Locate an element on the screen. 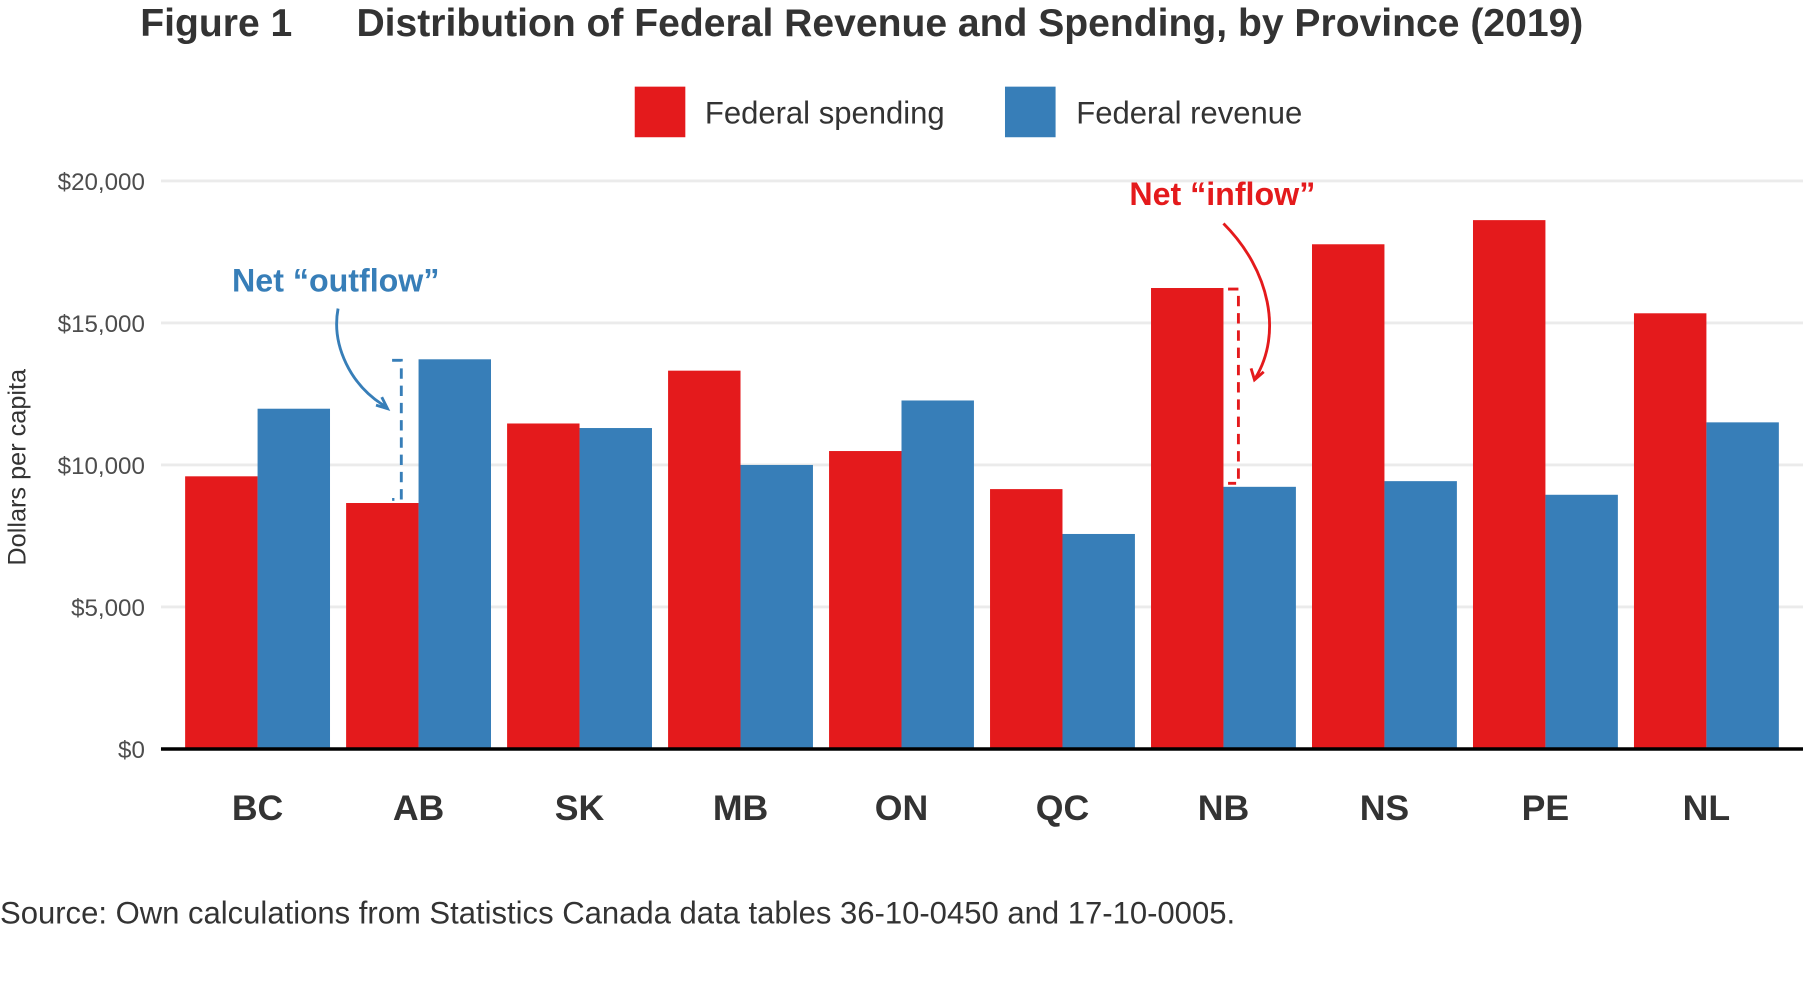 Image resolution: width=1803 pixels, height=992 pixels. y-axis-ticks: $0 $5,000 $10,000 $15,000 $20,000 is located at coordinates (101, 466).